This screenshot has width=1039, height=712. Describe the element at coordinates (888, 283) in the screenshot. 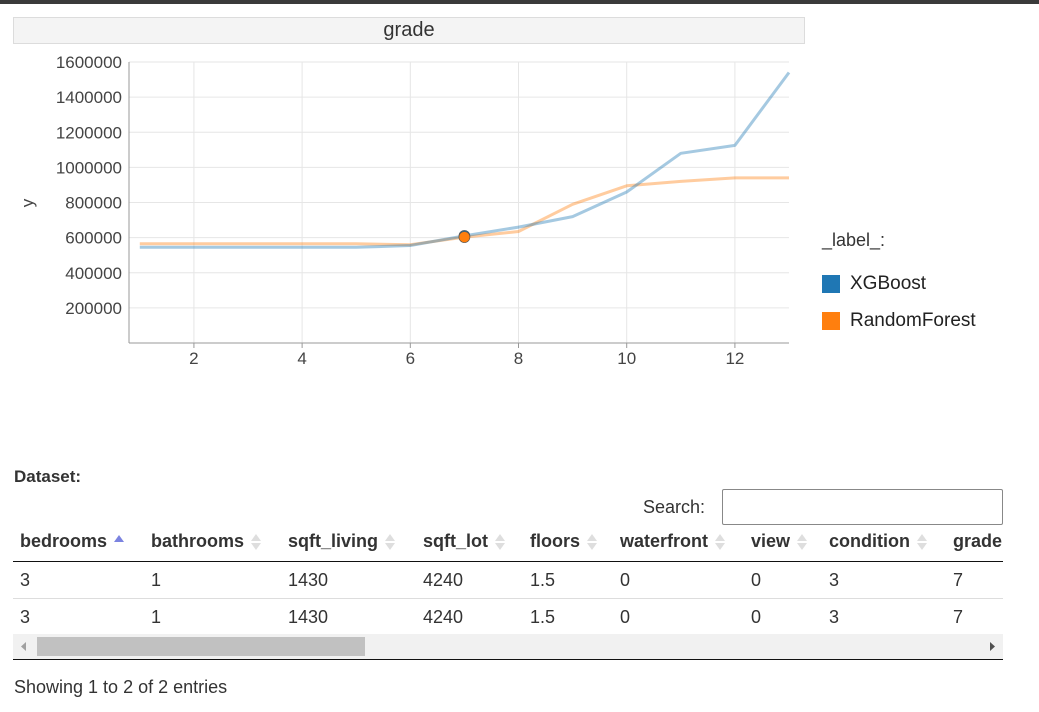

I see `legend-label-xgboost: XGBoost` at that location.